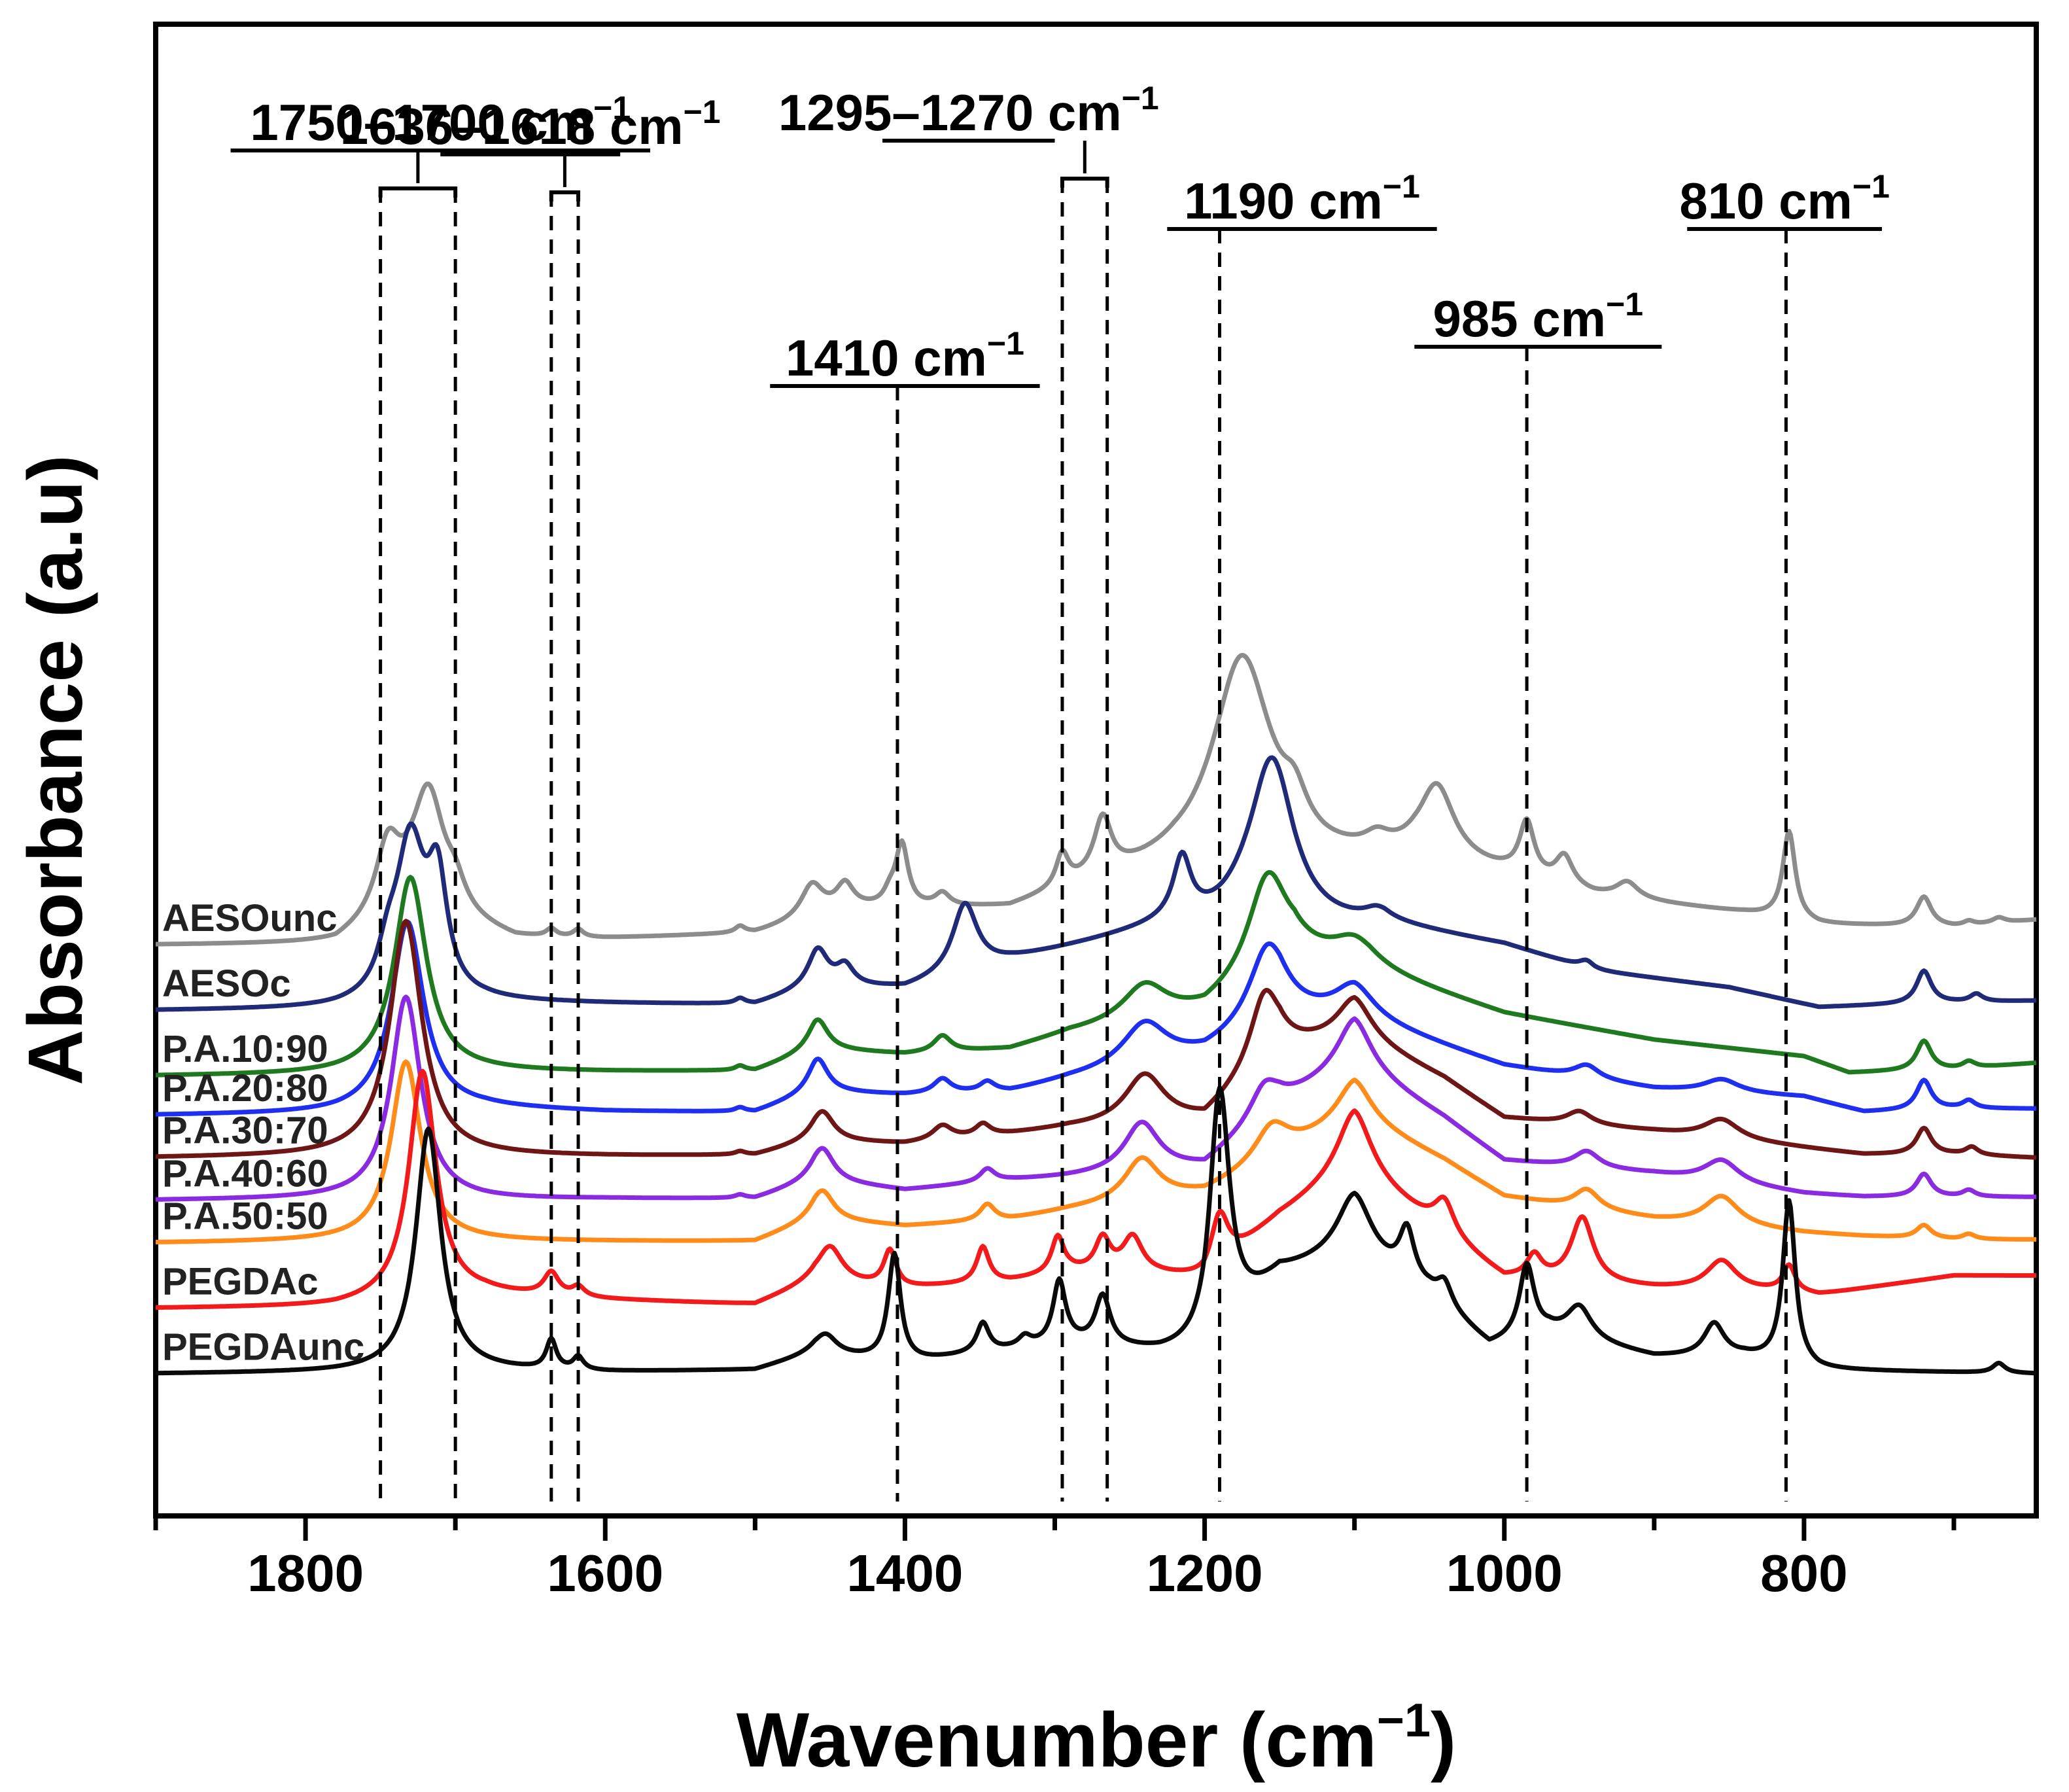 The image size is (2069, 1792). What do you see at coordinates (1784, 835) in the screenshot?
I see `annotation-marker: 810 cm−1` at bounding box center [1784, 835].